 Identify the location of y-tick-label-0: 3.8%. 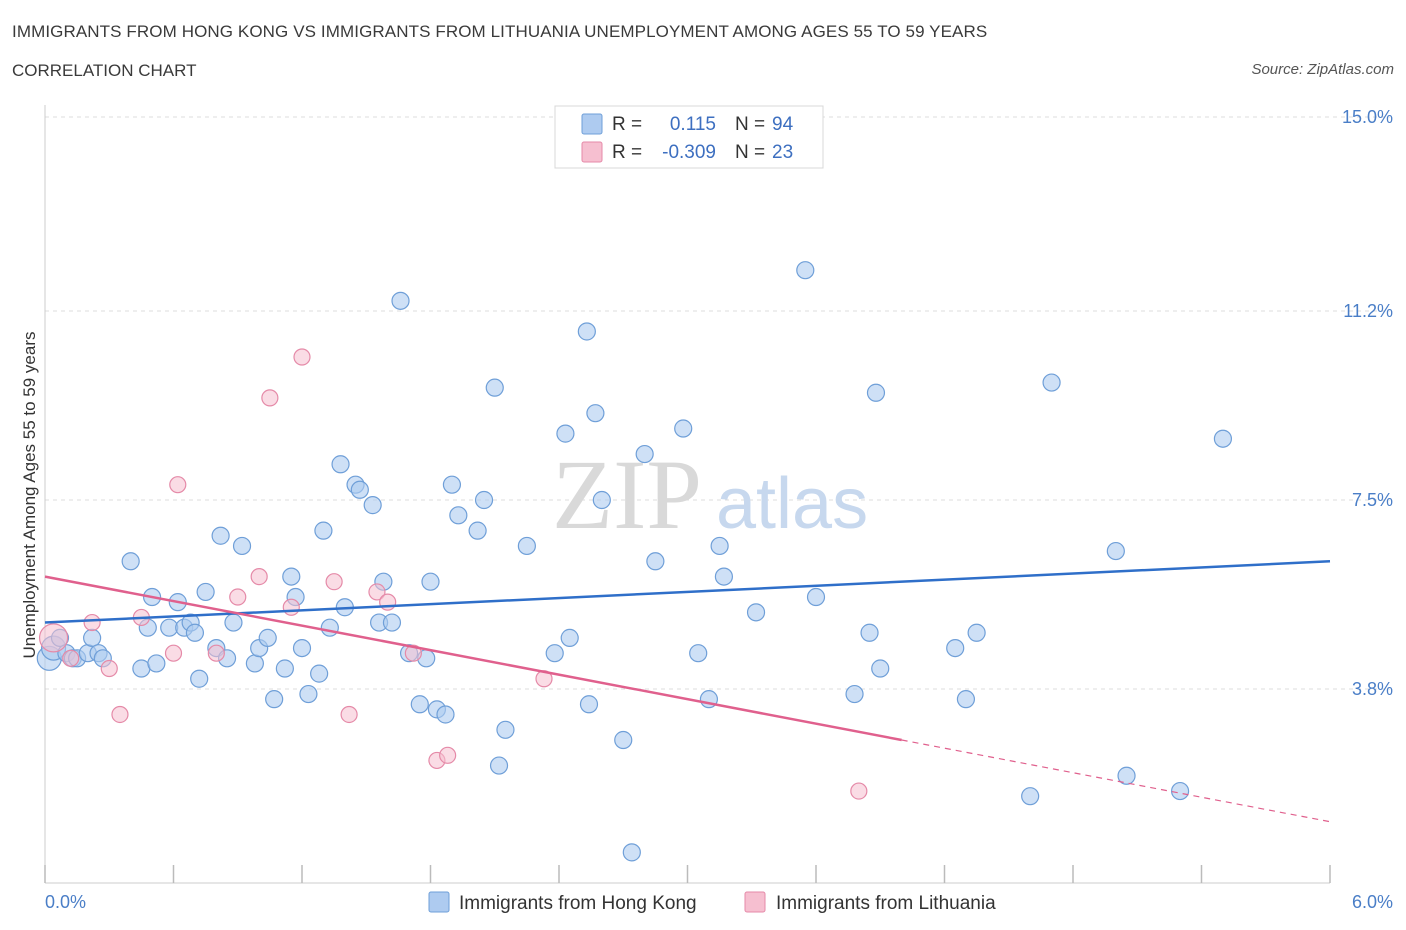
(1372, 689).